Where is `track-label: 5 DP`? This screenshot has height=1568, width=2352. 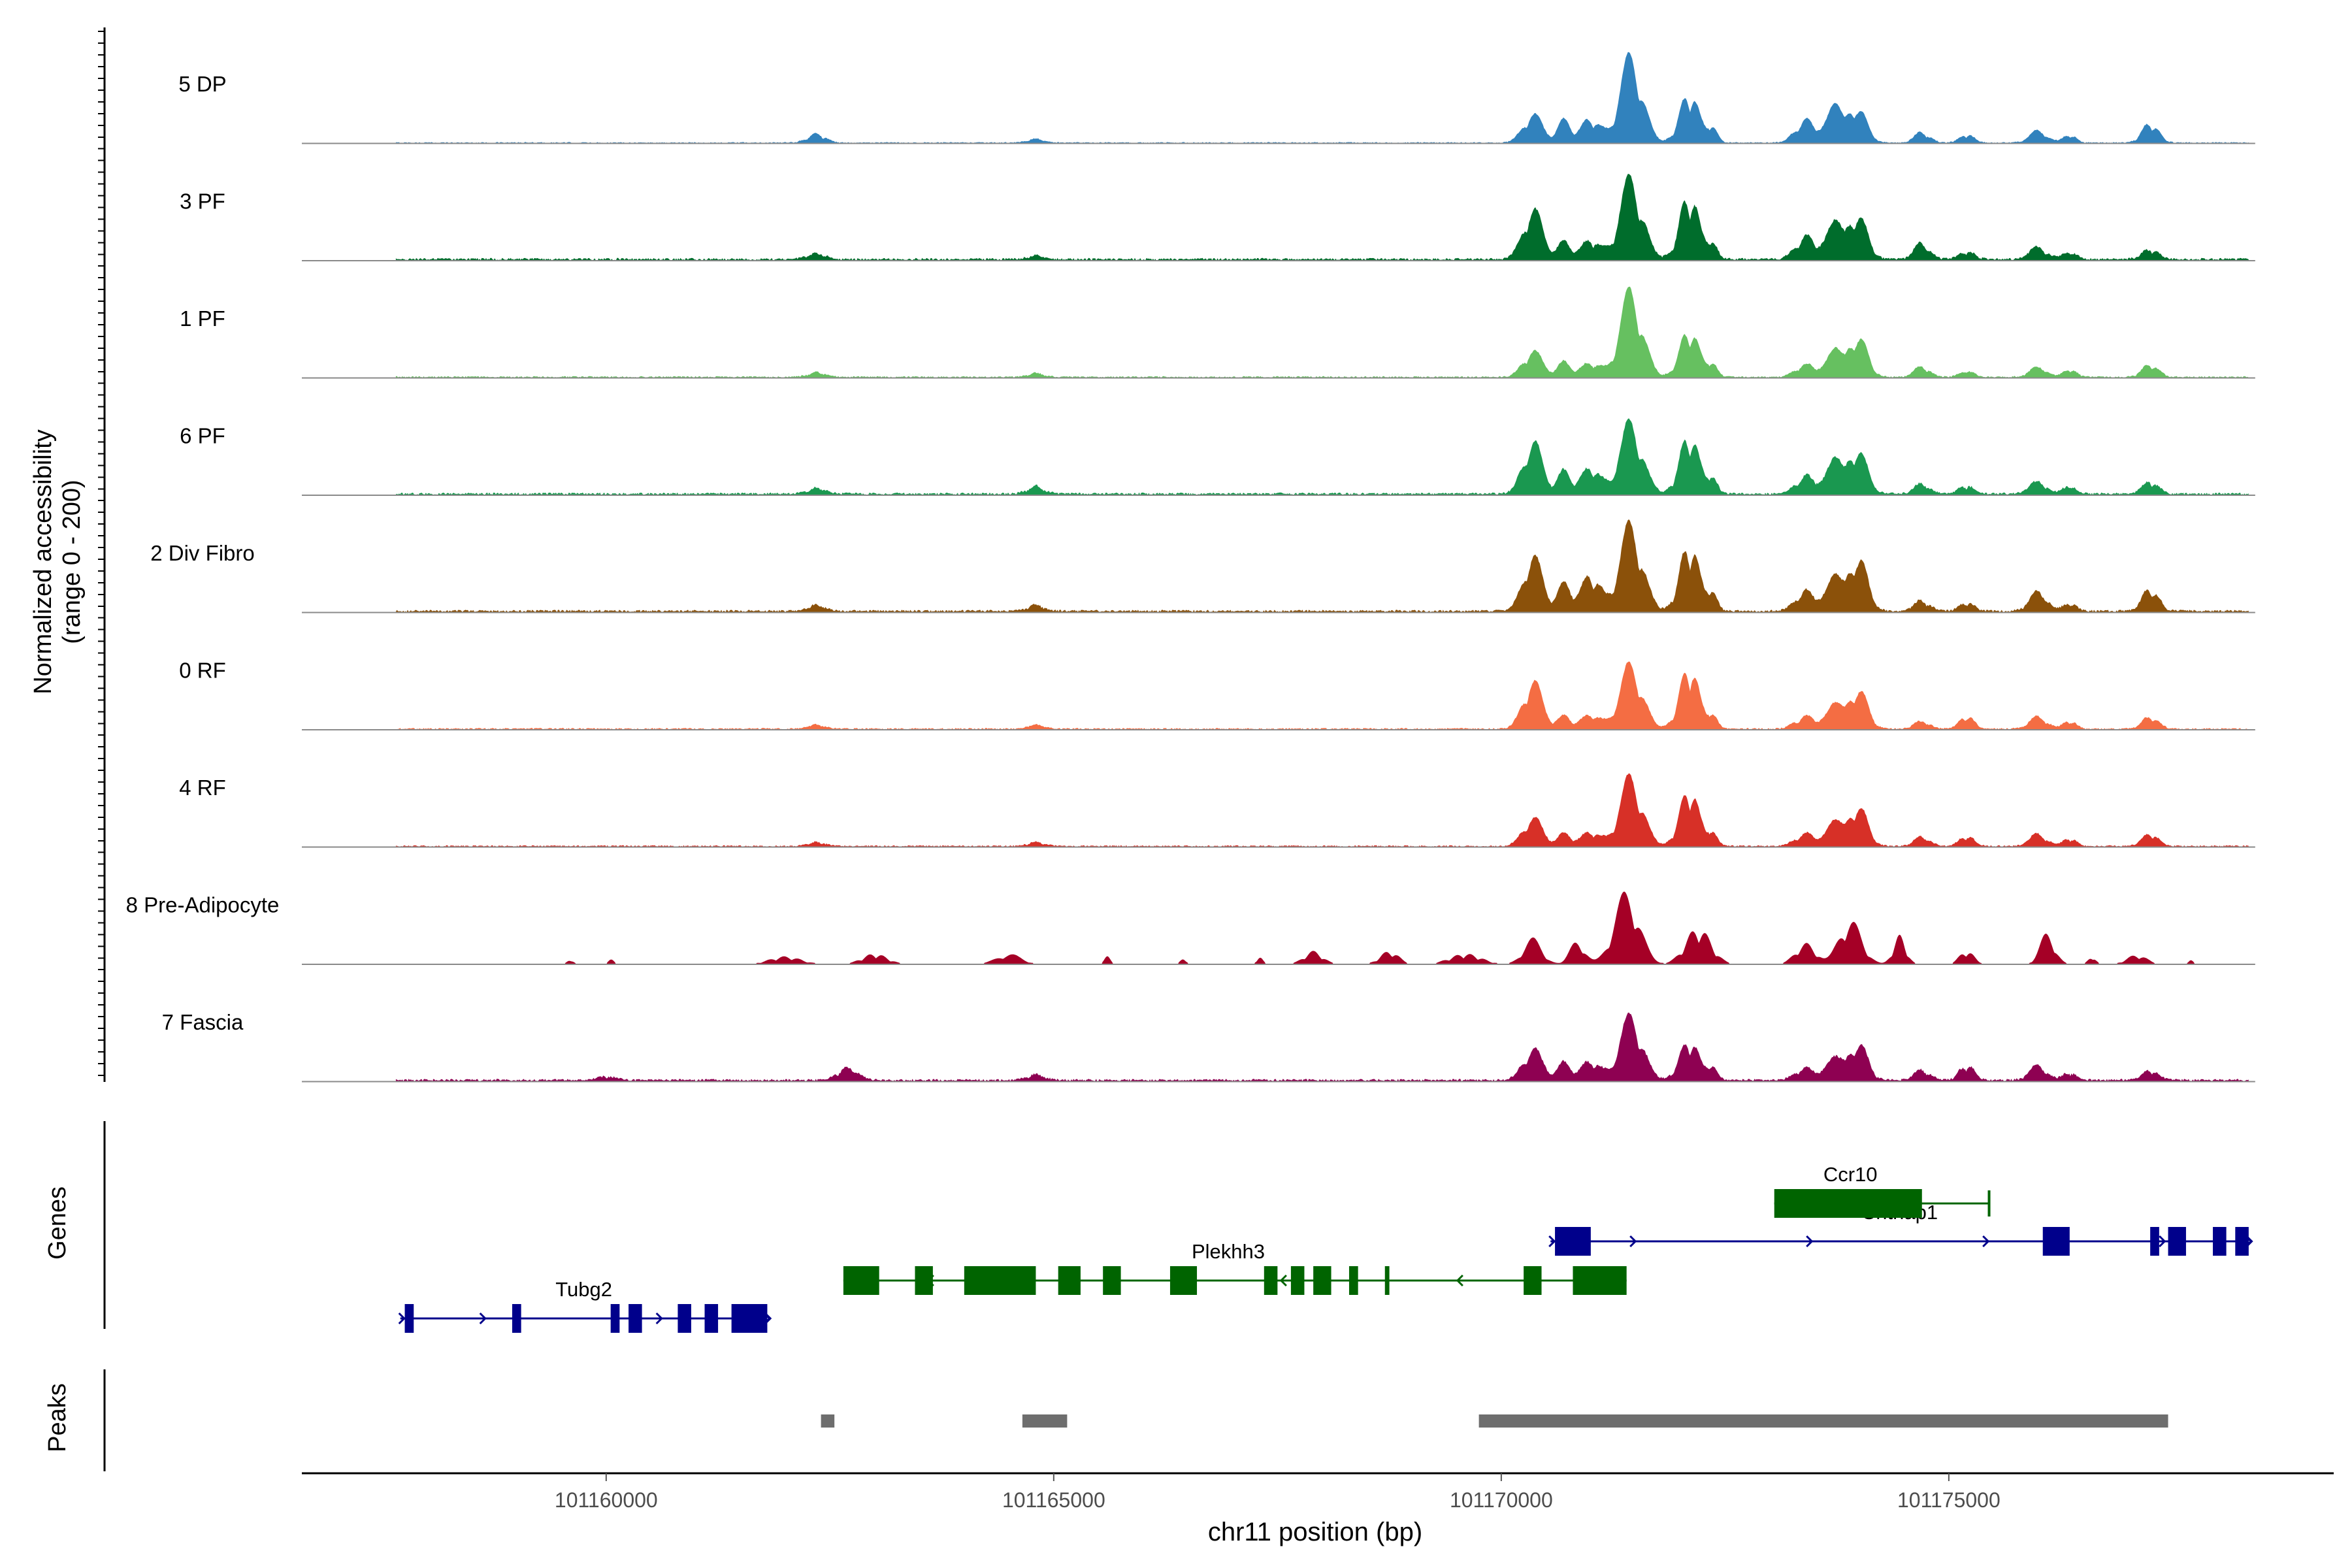 track-label: 5 DP is located at coordinates (202, 84).